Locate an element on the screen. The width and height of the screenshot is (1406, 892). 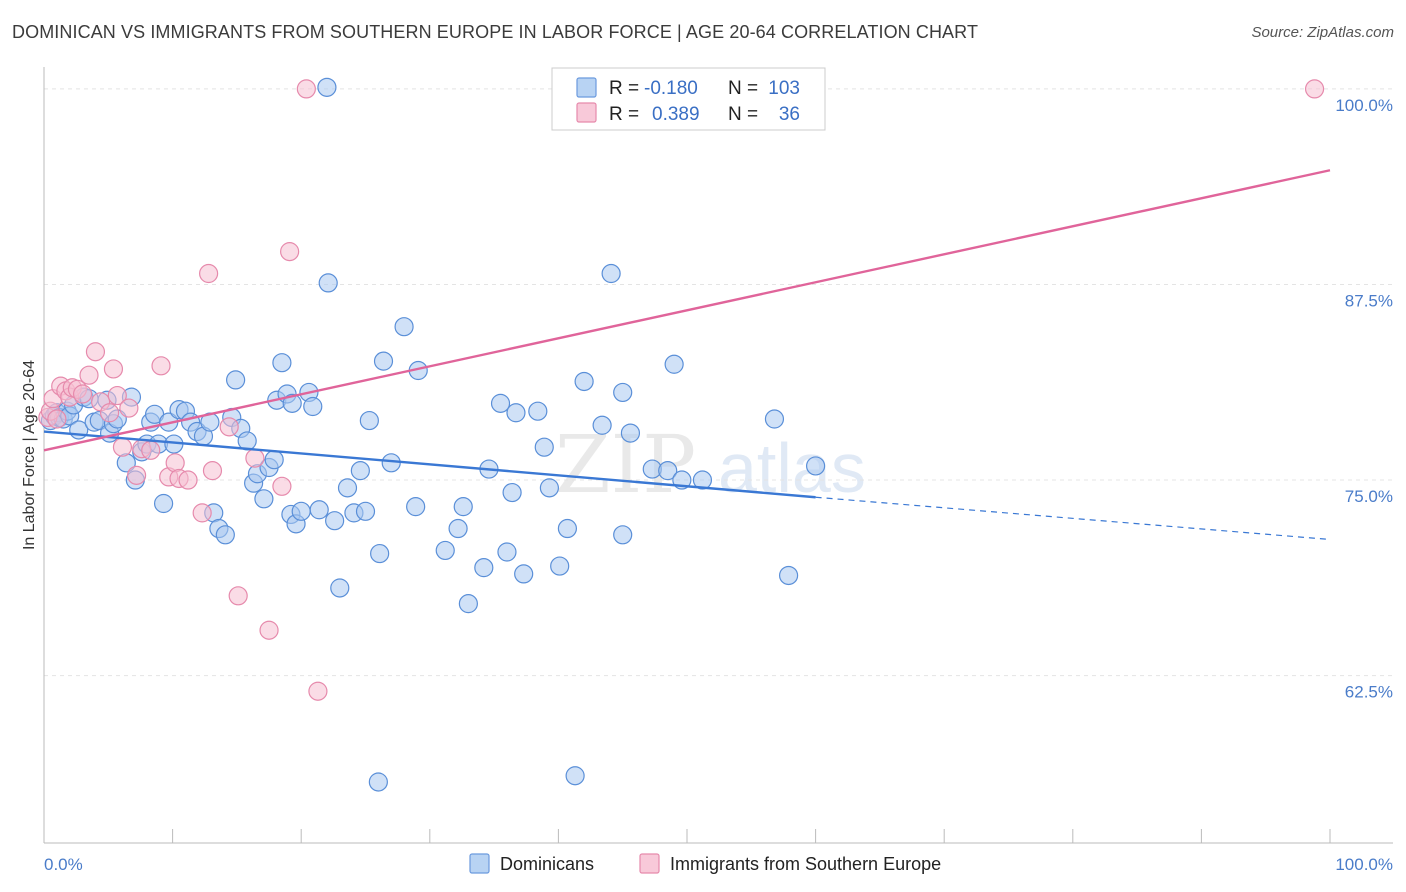
trendline-dominicans is located at coordinates (429, 464).